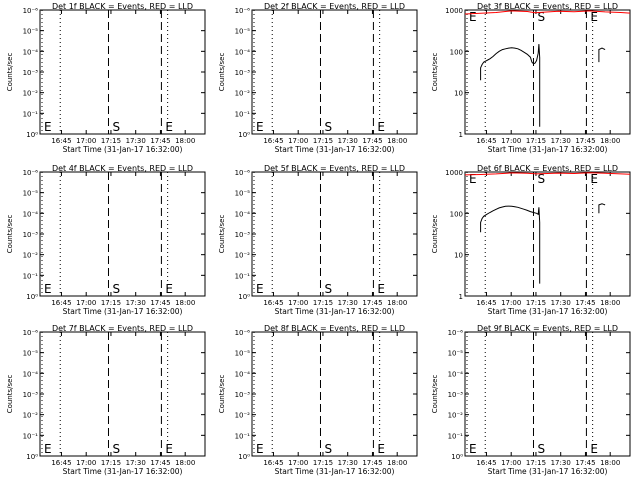 Image resolution: width=640 pixels, height=480 pixels. Describe the element at coordinates (547, 174) in the screenshot. I see `series-line-lld` at that location.